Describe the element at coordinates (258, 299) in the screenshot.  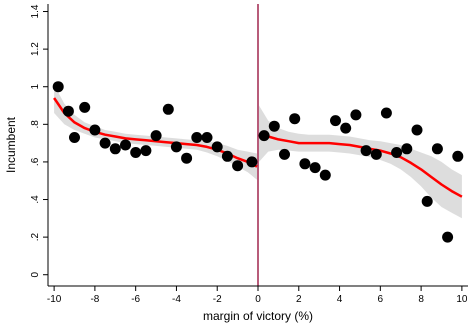
I see `x-tick-label: 0` at that location.